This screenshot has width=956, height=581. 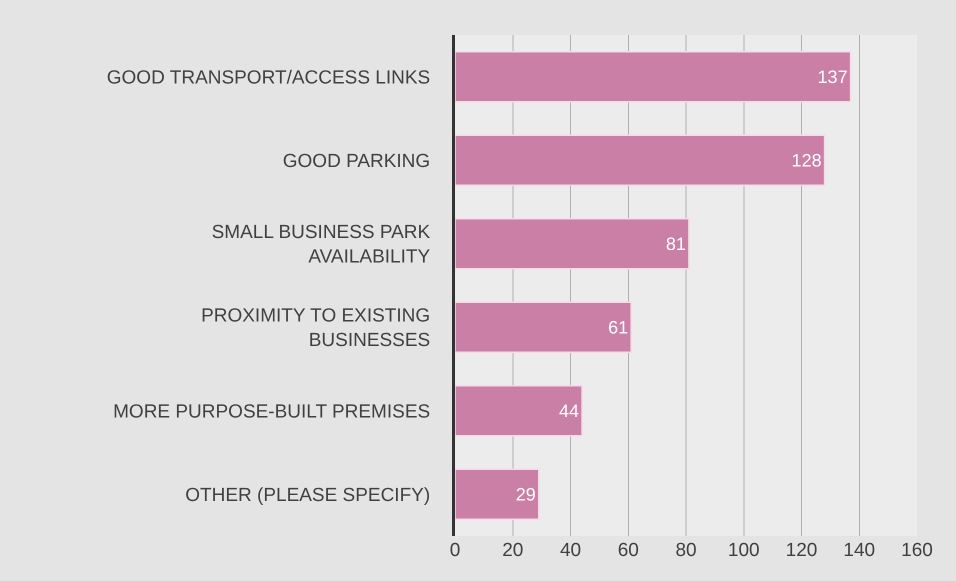 What do you see at coordinates (513, 550) in the screenshot?
I see `x-tick-label: 20` at bounding box center [513, 550].